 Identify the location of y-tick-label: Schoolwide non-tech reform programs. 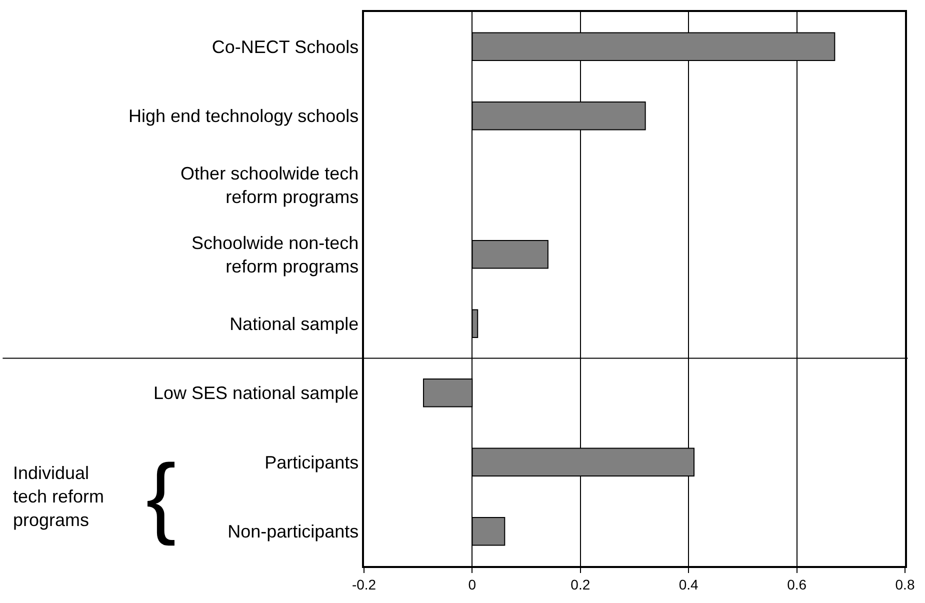
(275, 254).